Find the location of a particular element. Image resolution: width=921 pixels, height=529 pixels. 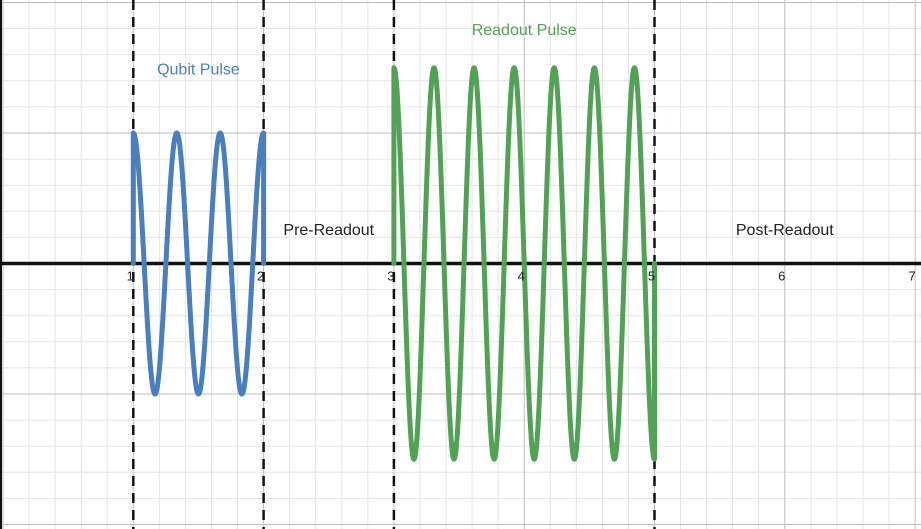

x-tick-label: 6 is located at coordinates (781, 276).